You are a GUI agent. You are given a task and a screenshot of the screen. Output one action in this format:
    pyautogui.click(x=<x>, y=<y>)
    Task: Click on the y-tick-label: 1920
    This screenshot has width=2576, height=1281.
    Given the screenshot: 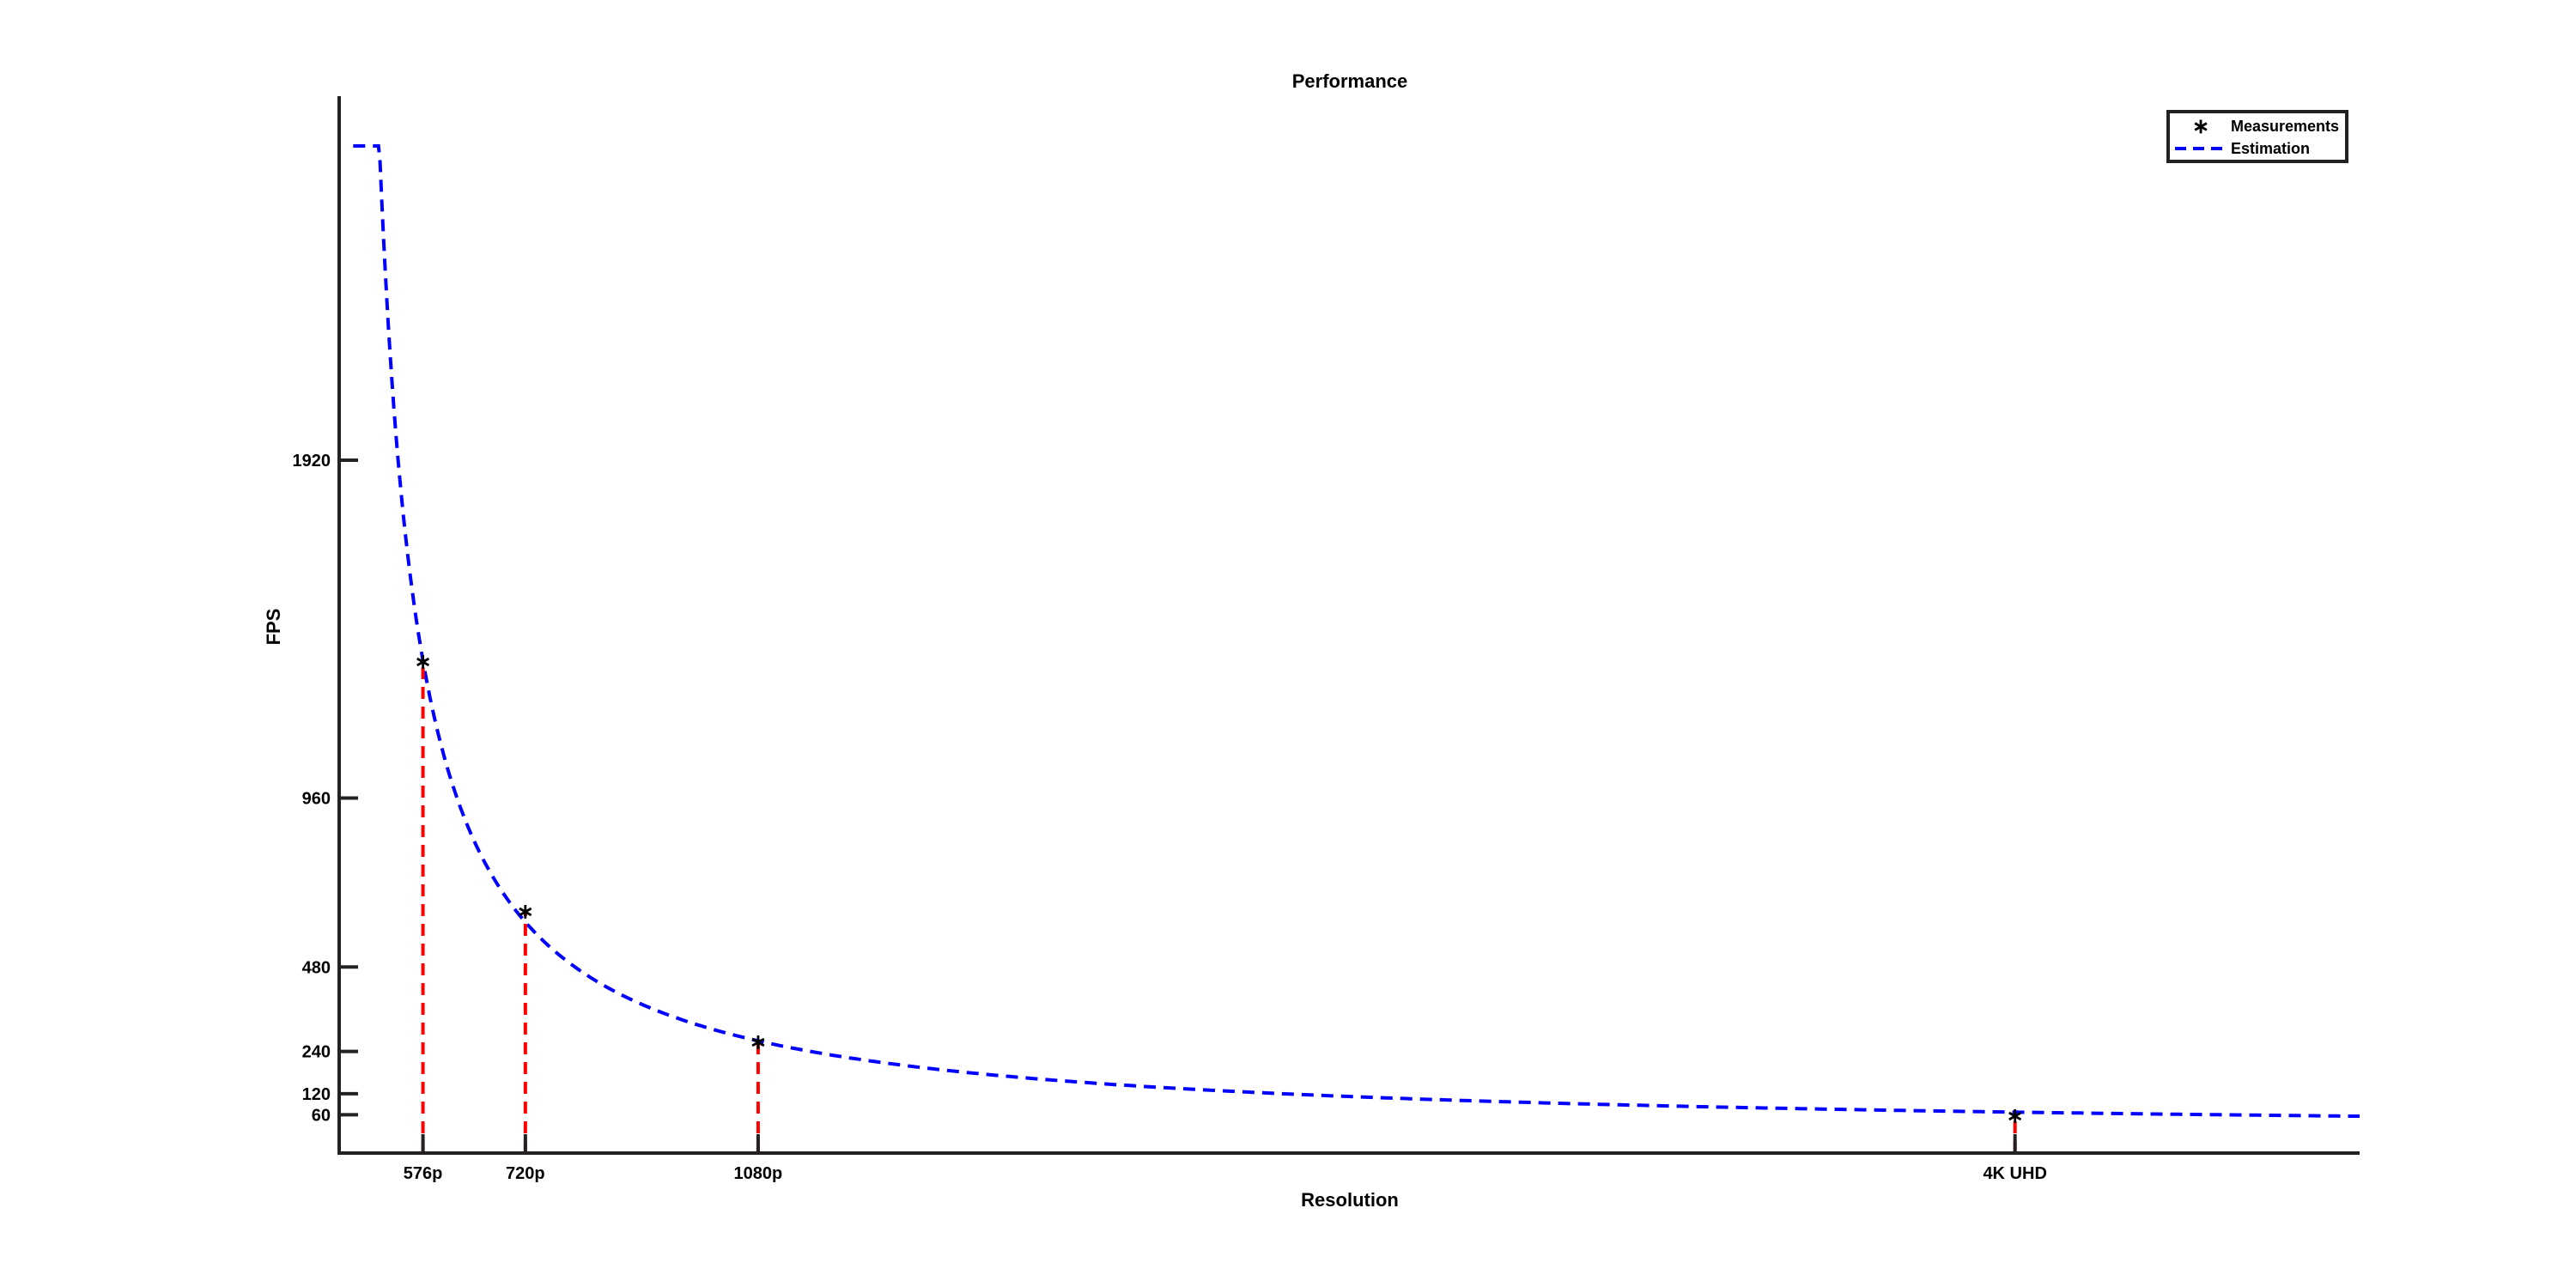 What is the action you would take?
    pyautogui.click(x=312, y=461)
    